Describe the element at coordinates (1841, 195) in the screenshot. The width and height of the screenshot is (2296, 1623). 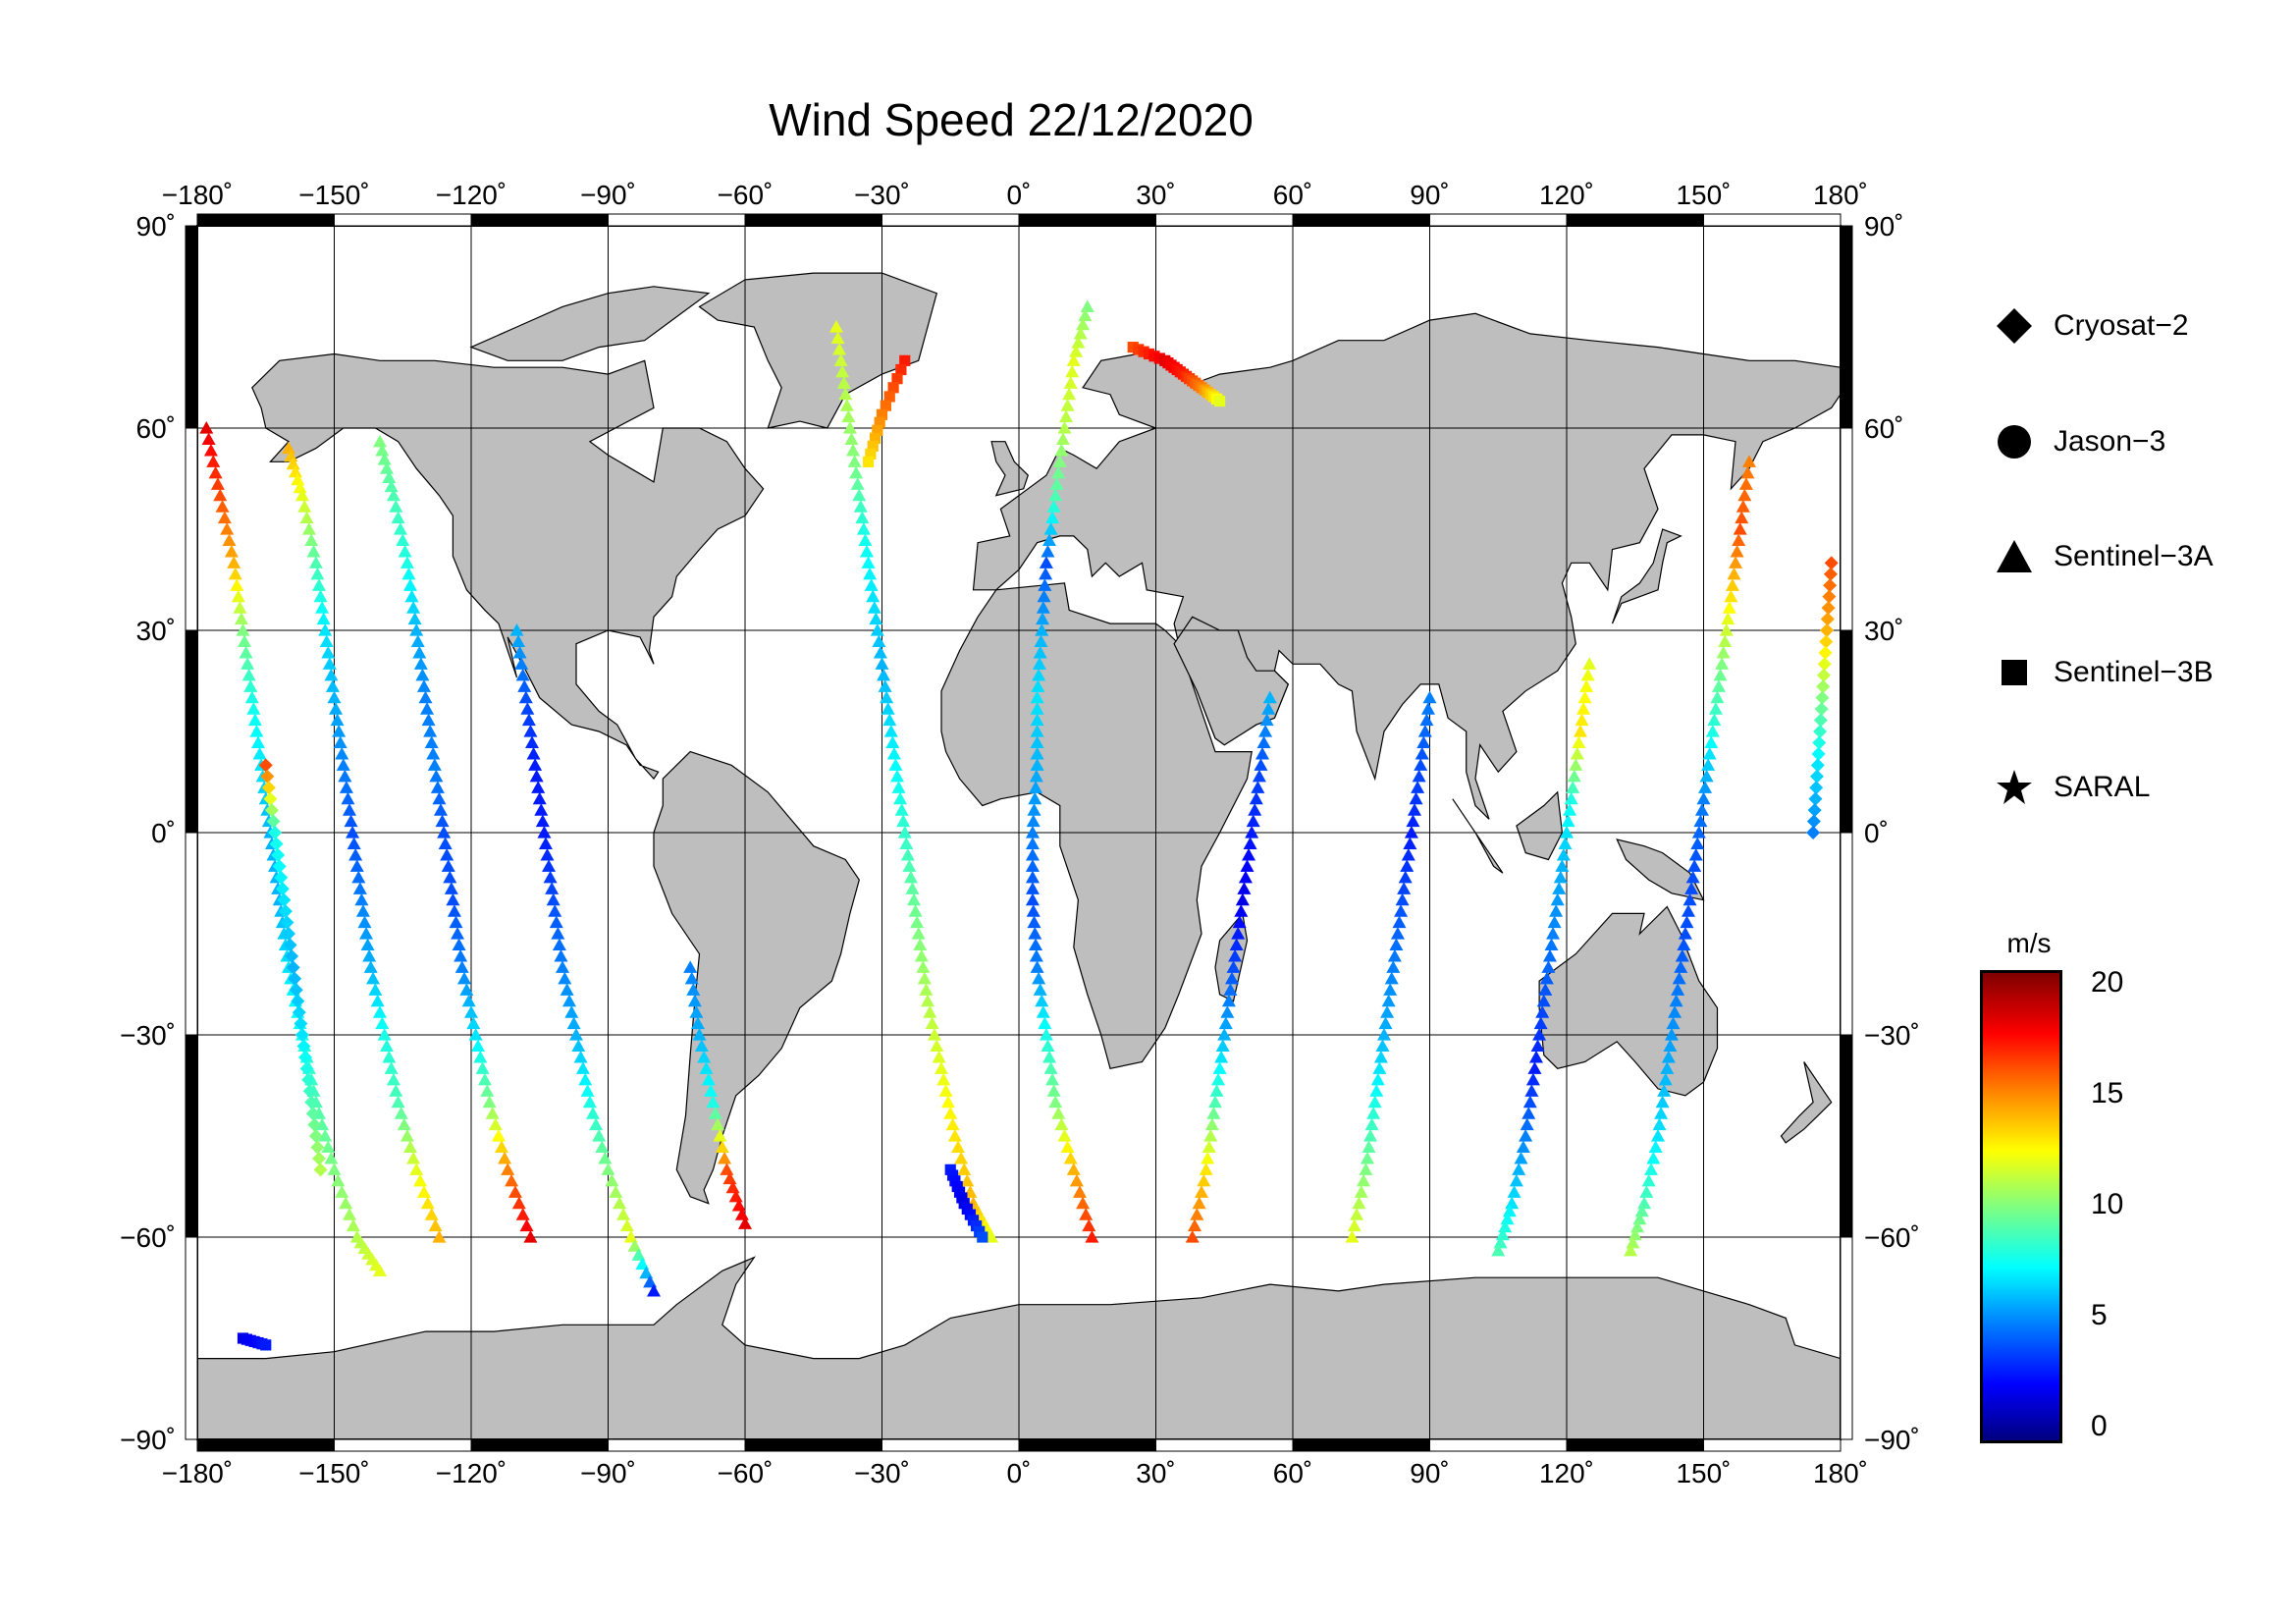
I see `lon-tick-label-top: 180˚` at that location.